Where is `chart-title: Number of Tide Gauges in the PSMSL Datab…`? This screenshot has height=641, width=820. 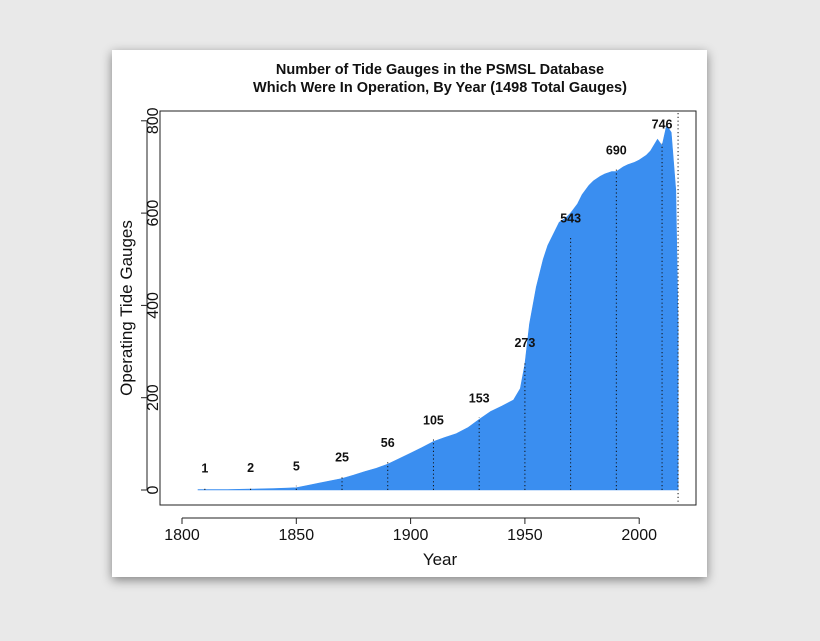 chart-title: Number of Tide Gauges in the PSMSL Datab… is located at coordinates (440, 70).